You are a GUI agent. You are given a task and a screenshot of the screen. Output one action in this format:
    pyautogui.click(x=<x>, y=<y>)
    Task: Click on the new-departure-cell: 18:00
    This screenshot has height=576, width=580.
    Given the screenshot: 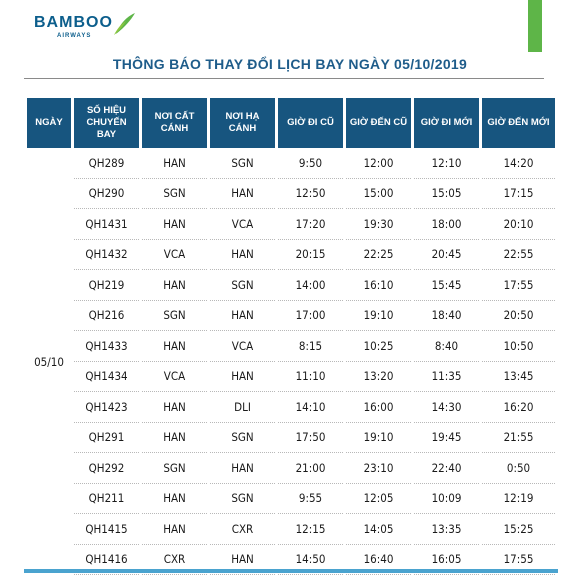 What is the action you would take?
    pyautogui.click(x=446, y=224)
    